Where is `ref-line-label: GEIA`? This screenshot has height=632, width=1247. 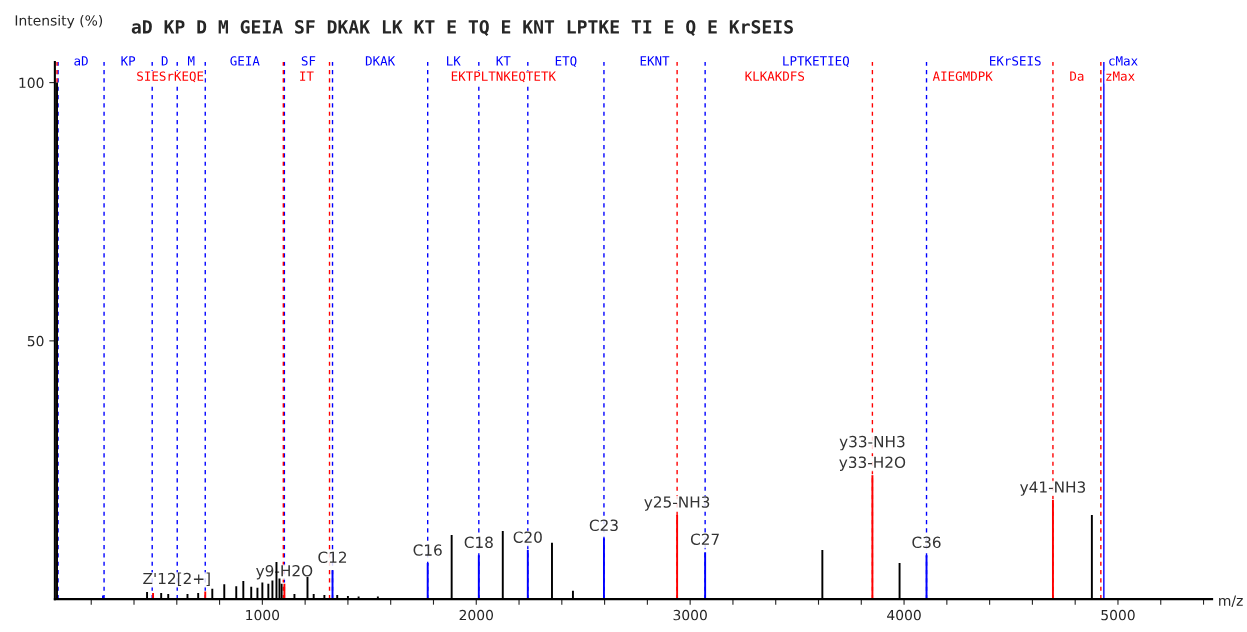
ref-line-label: GEIA is located at coordinates (245, 61).